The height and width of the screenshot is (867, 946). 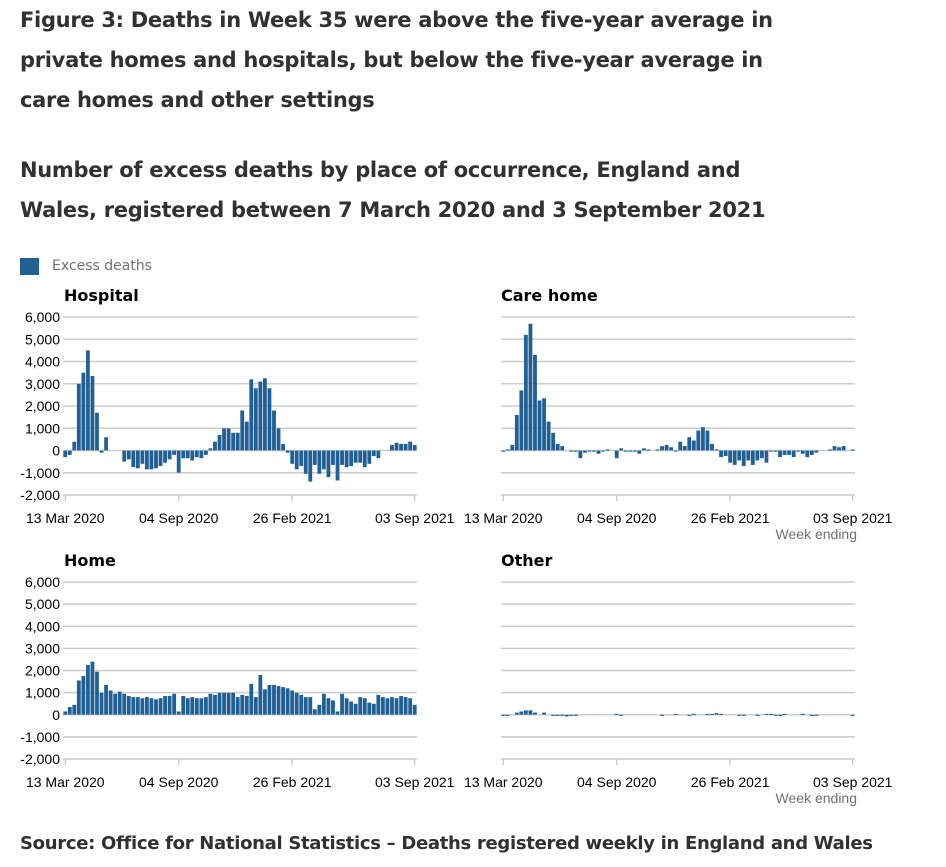 I want to click on y-tick-label: 4,000, so click(x=42, y=626).